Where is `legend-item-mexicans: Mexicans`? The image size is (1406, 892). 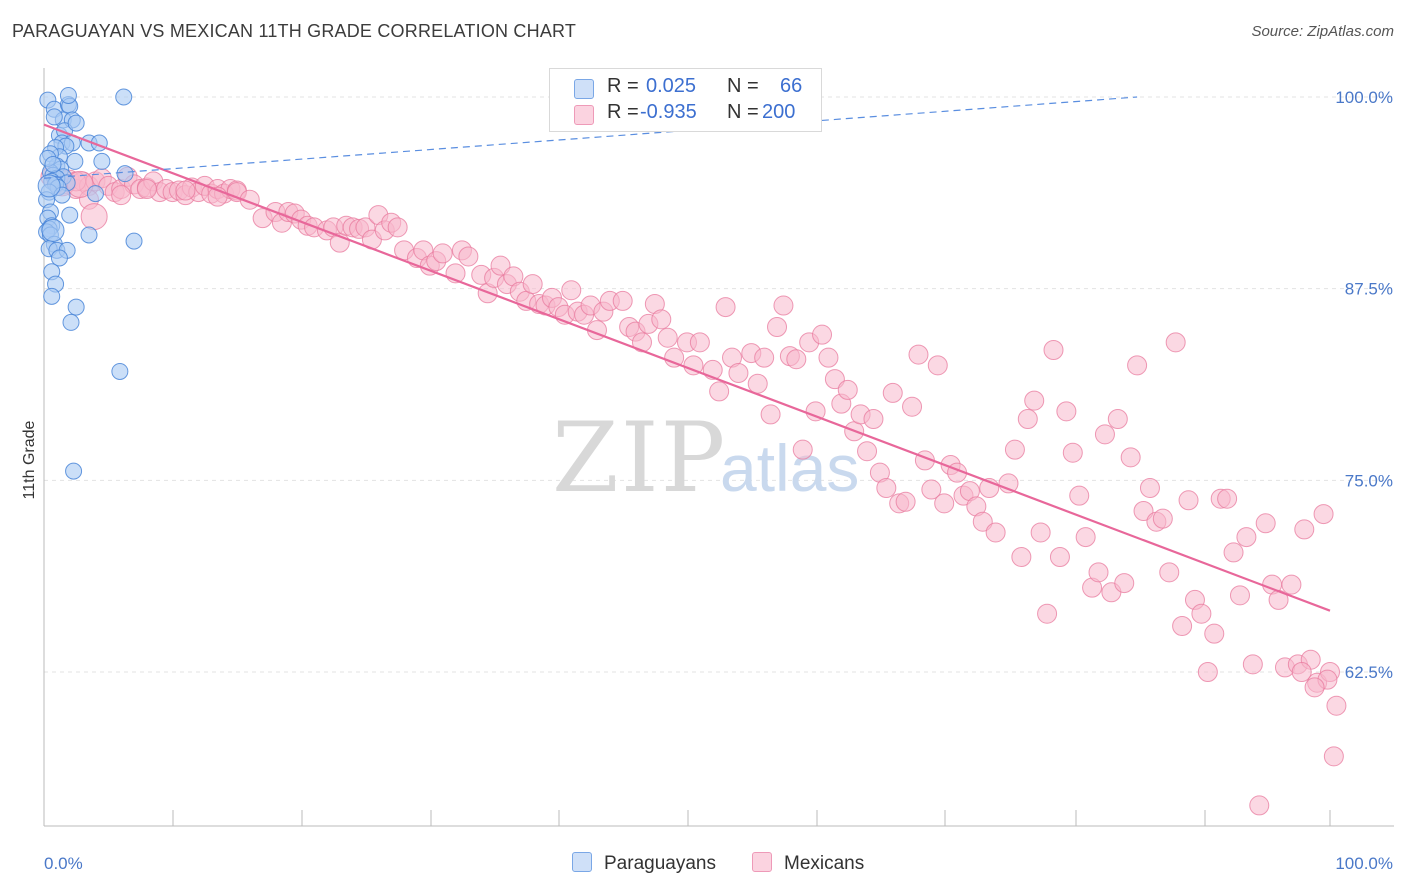 legend-item-mexicans: Mexicans is located at coordinates (808, 863).